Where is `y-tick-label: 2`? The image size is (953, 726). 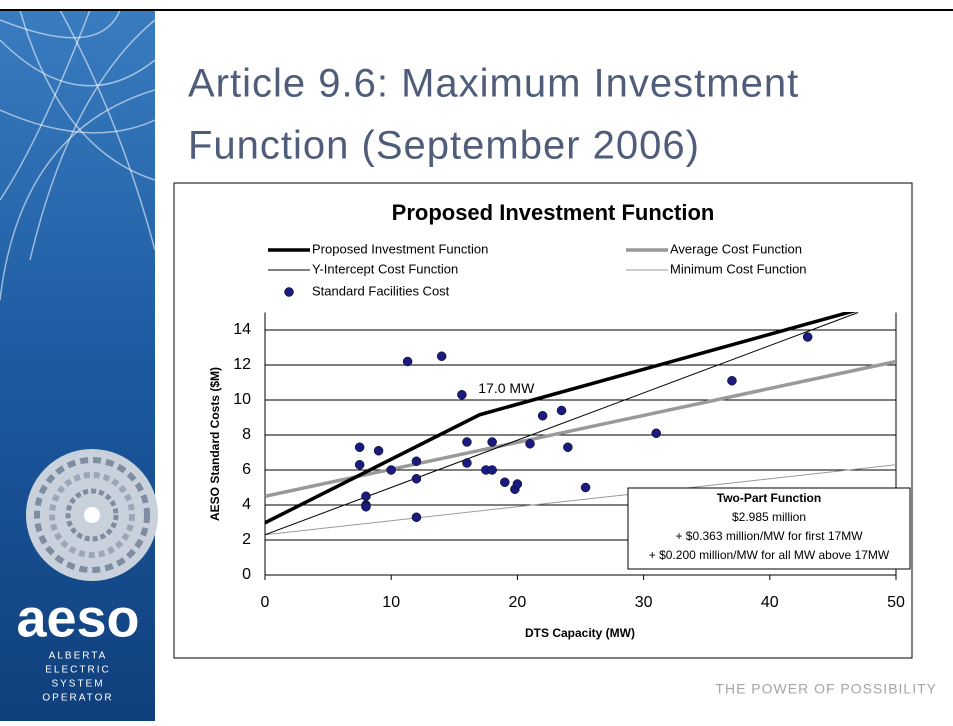
y-tick-label: 2 is located at coordinates (246, 539).